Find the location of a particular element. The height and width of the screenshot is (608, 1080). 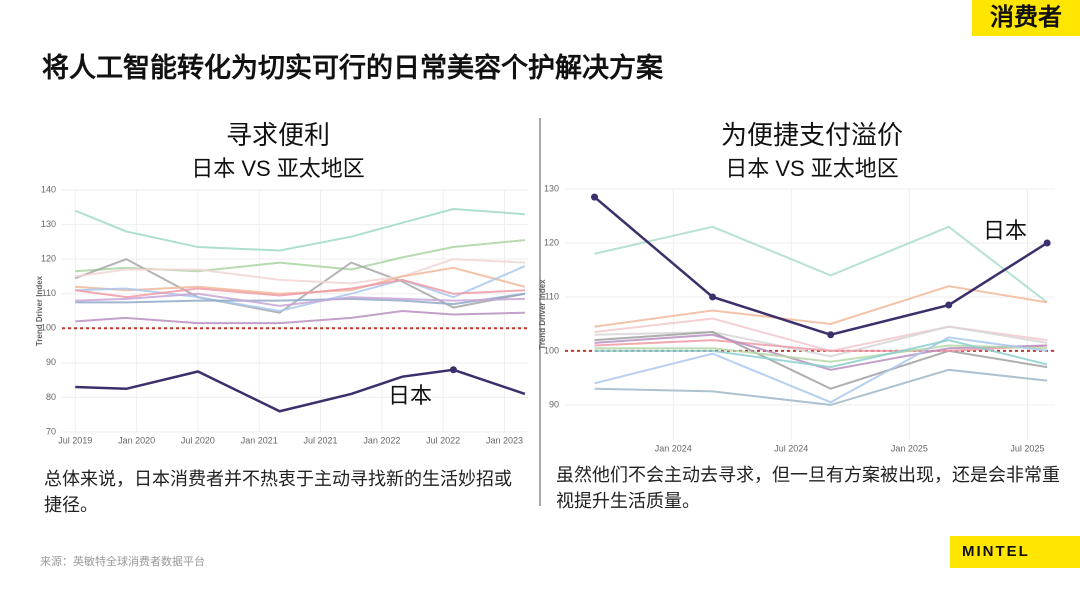

x-tick-label: Jan 2023 is located at coordinates (504, 440).